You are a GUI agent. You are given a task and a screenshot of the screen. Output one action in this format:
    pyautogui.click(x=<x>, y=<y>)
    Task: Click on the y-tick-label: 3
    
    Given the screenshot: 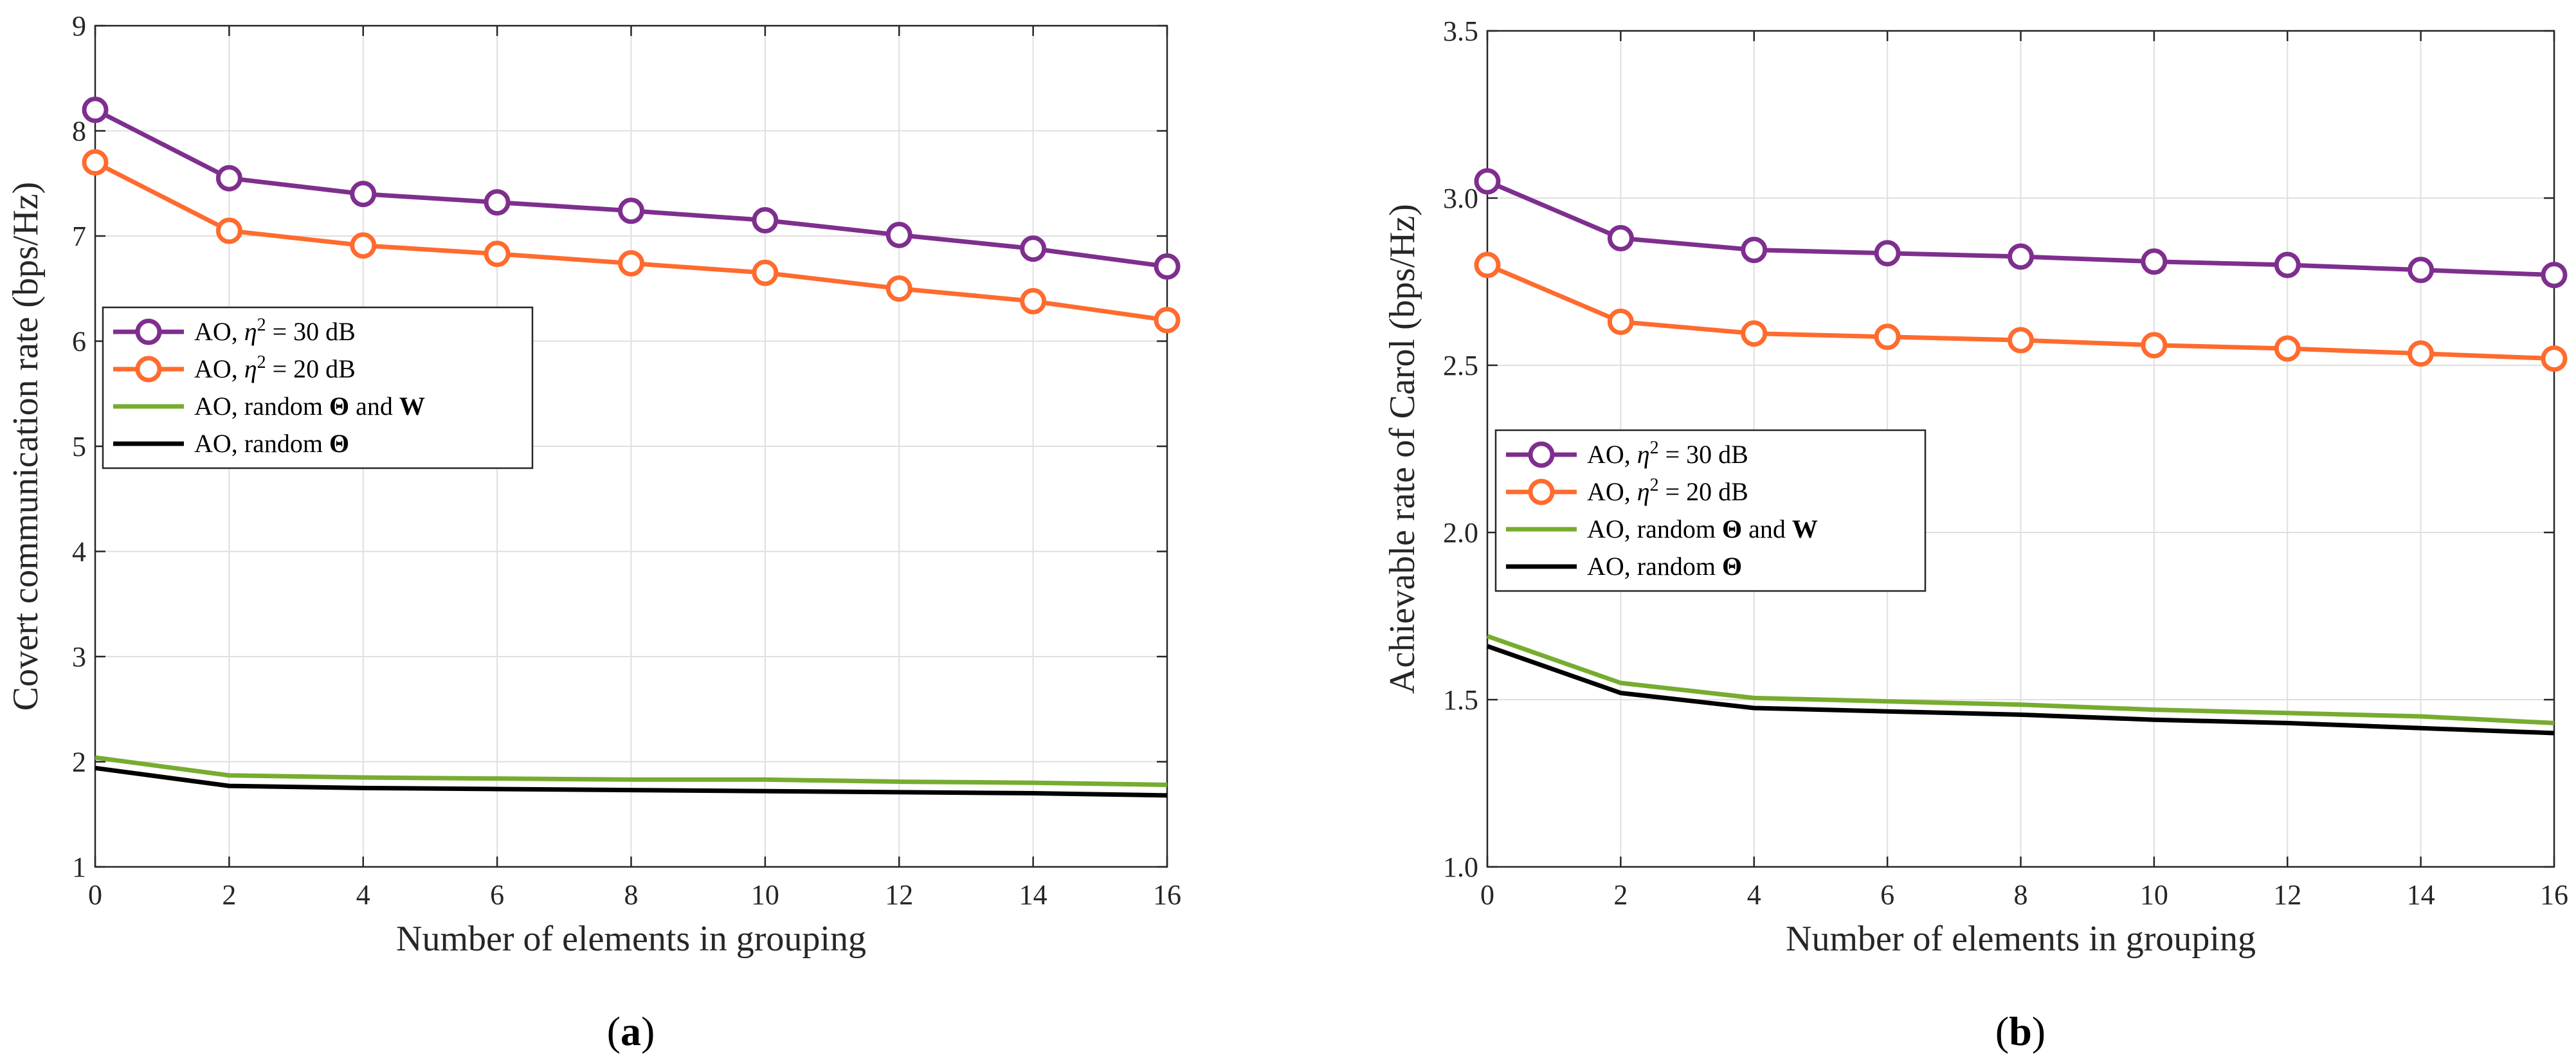 What is the action you would take?
    pyautogui.click(x=79, y=657)
    